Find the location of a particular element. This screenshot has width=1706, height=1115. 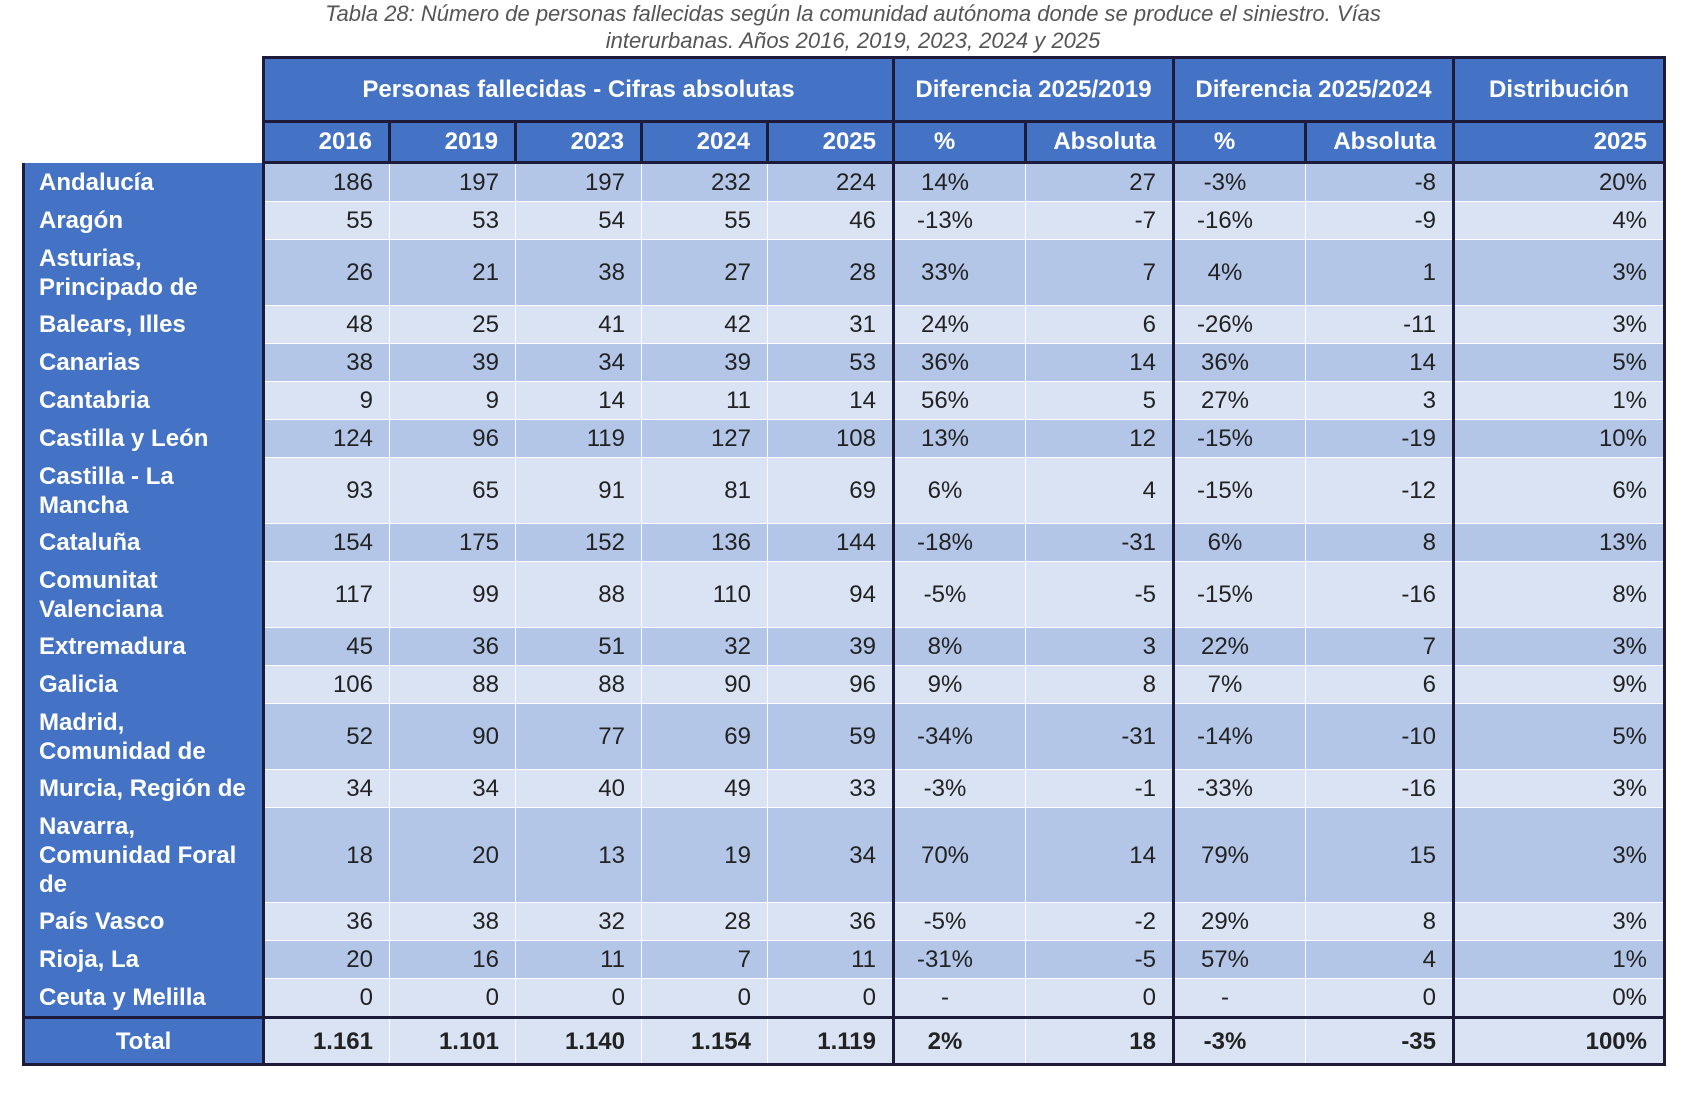

cell: 15 is located at coordinates (1379, 855).